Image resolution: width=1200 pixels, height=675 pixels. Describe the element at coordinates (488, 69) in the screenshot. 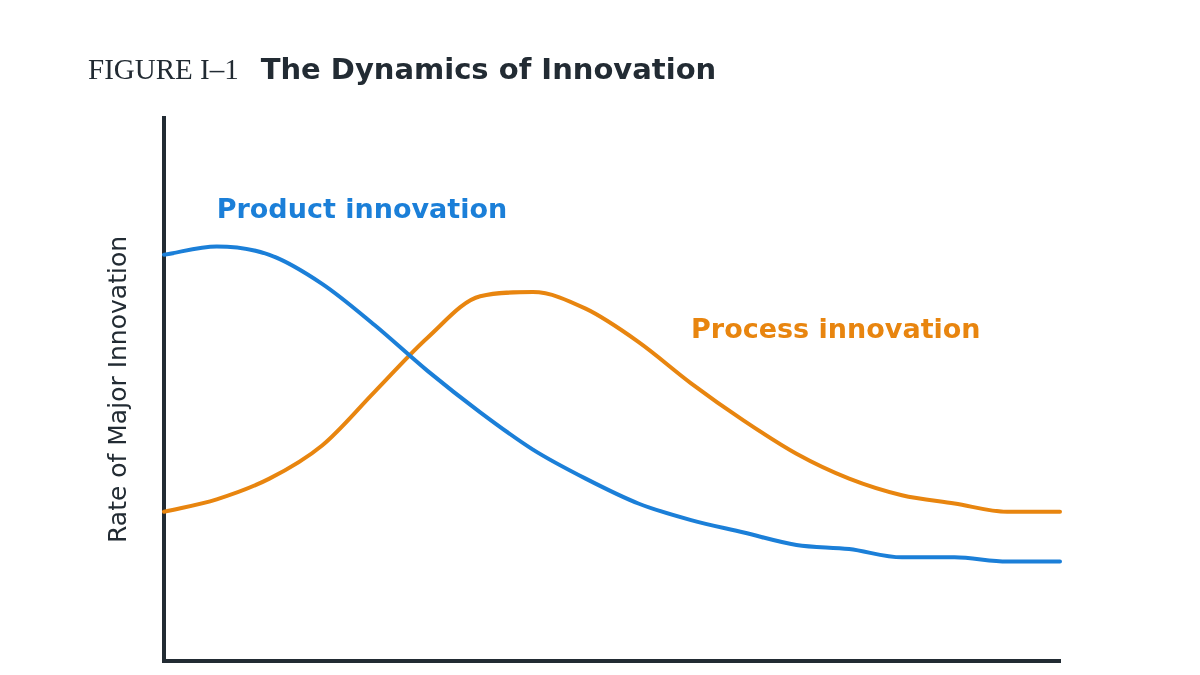

I see `chart-title: The Dynamics of Innovation` at that location.